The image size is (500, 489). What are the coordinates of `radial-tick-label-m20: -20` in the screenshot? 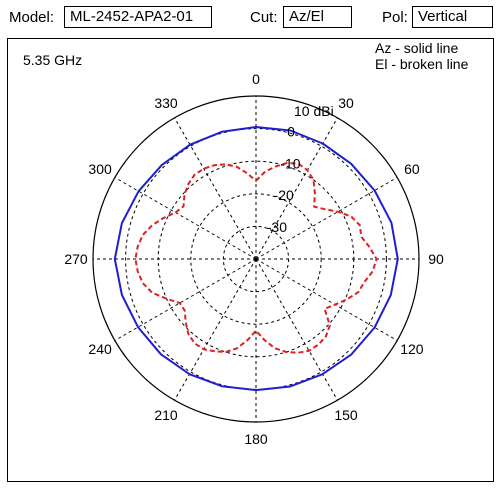 It's located at (284, 195).